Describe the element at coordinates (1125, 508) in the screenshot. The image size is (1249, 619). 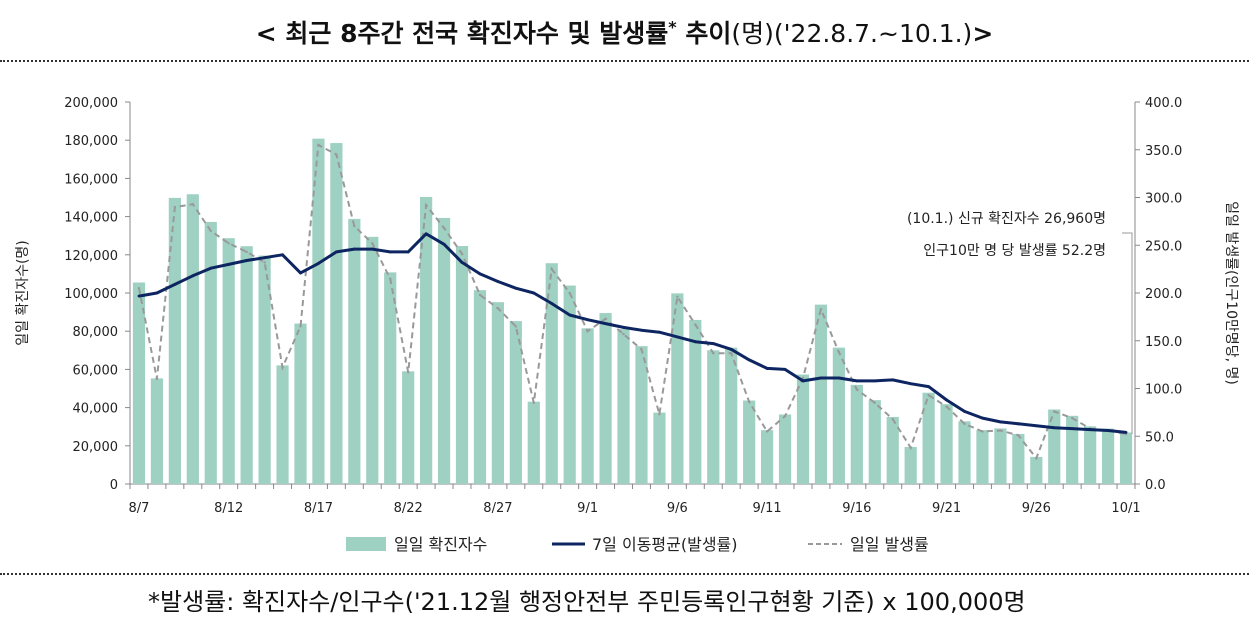
I see `x-tick-label: 10/1` at that location.